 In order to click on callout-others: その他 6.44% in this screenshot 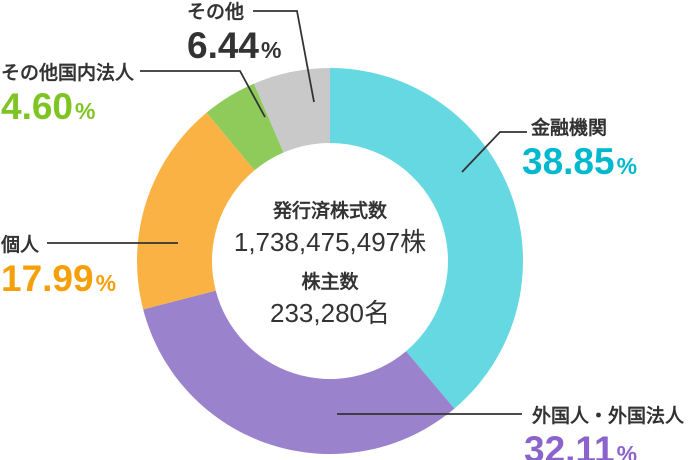, I will do `click(234, 32)`.